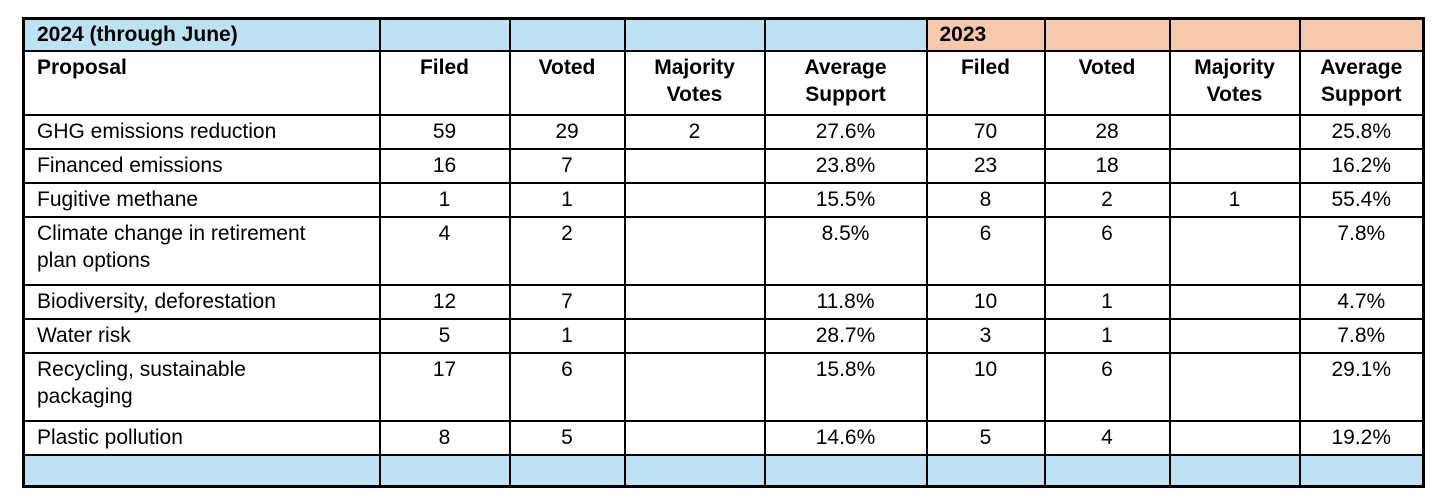  Describe the element at coordinates (1361, 165) in the screenshot. I see `value-cell: 16.2%` at that location.